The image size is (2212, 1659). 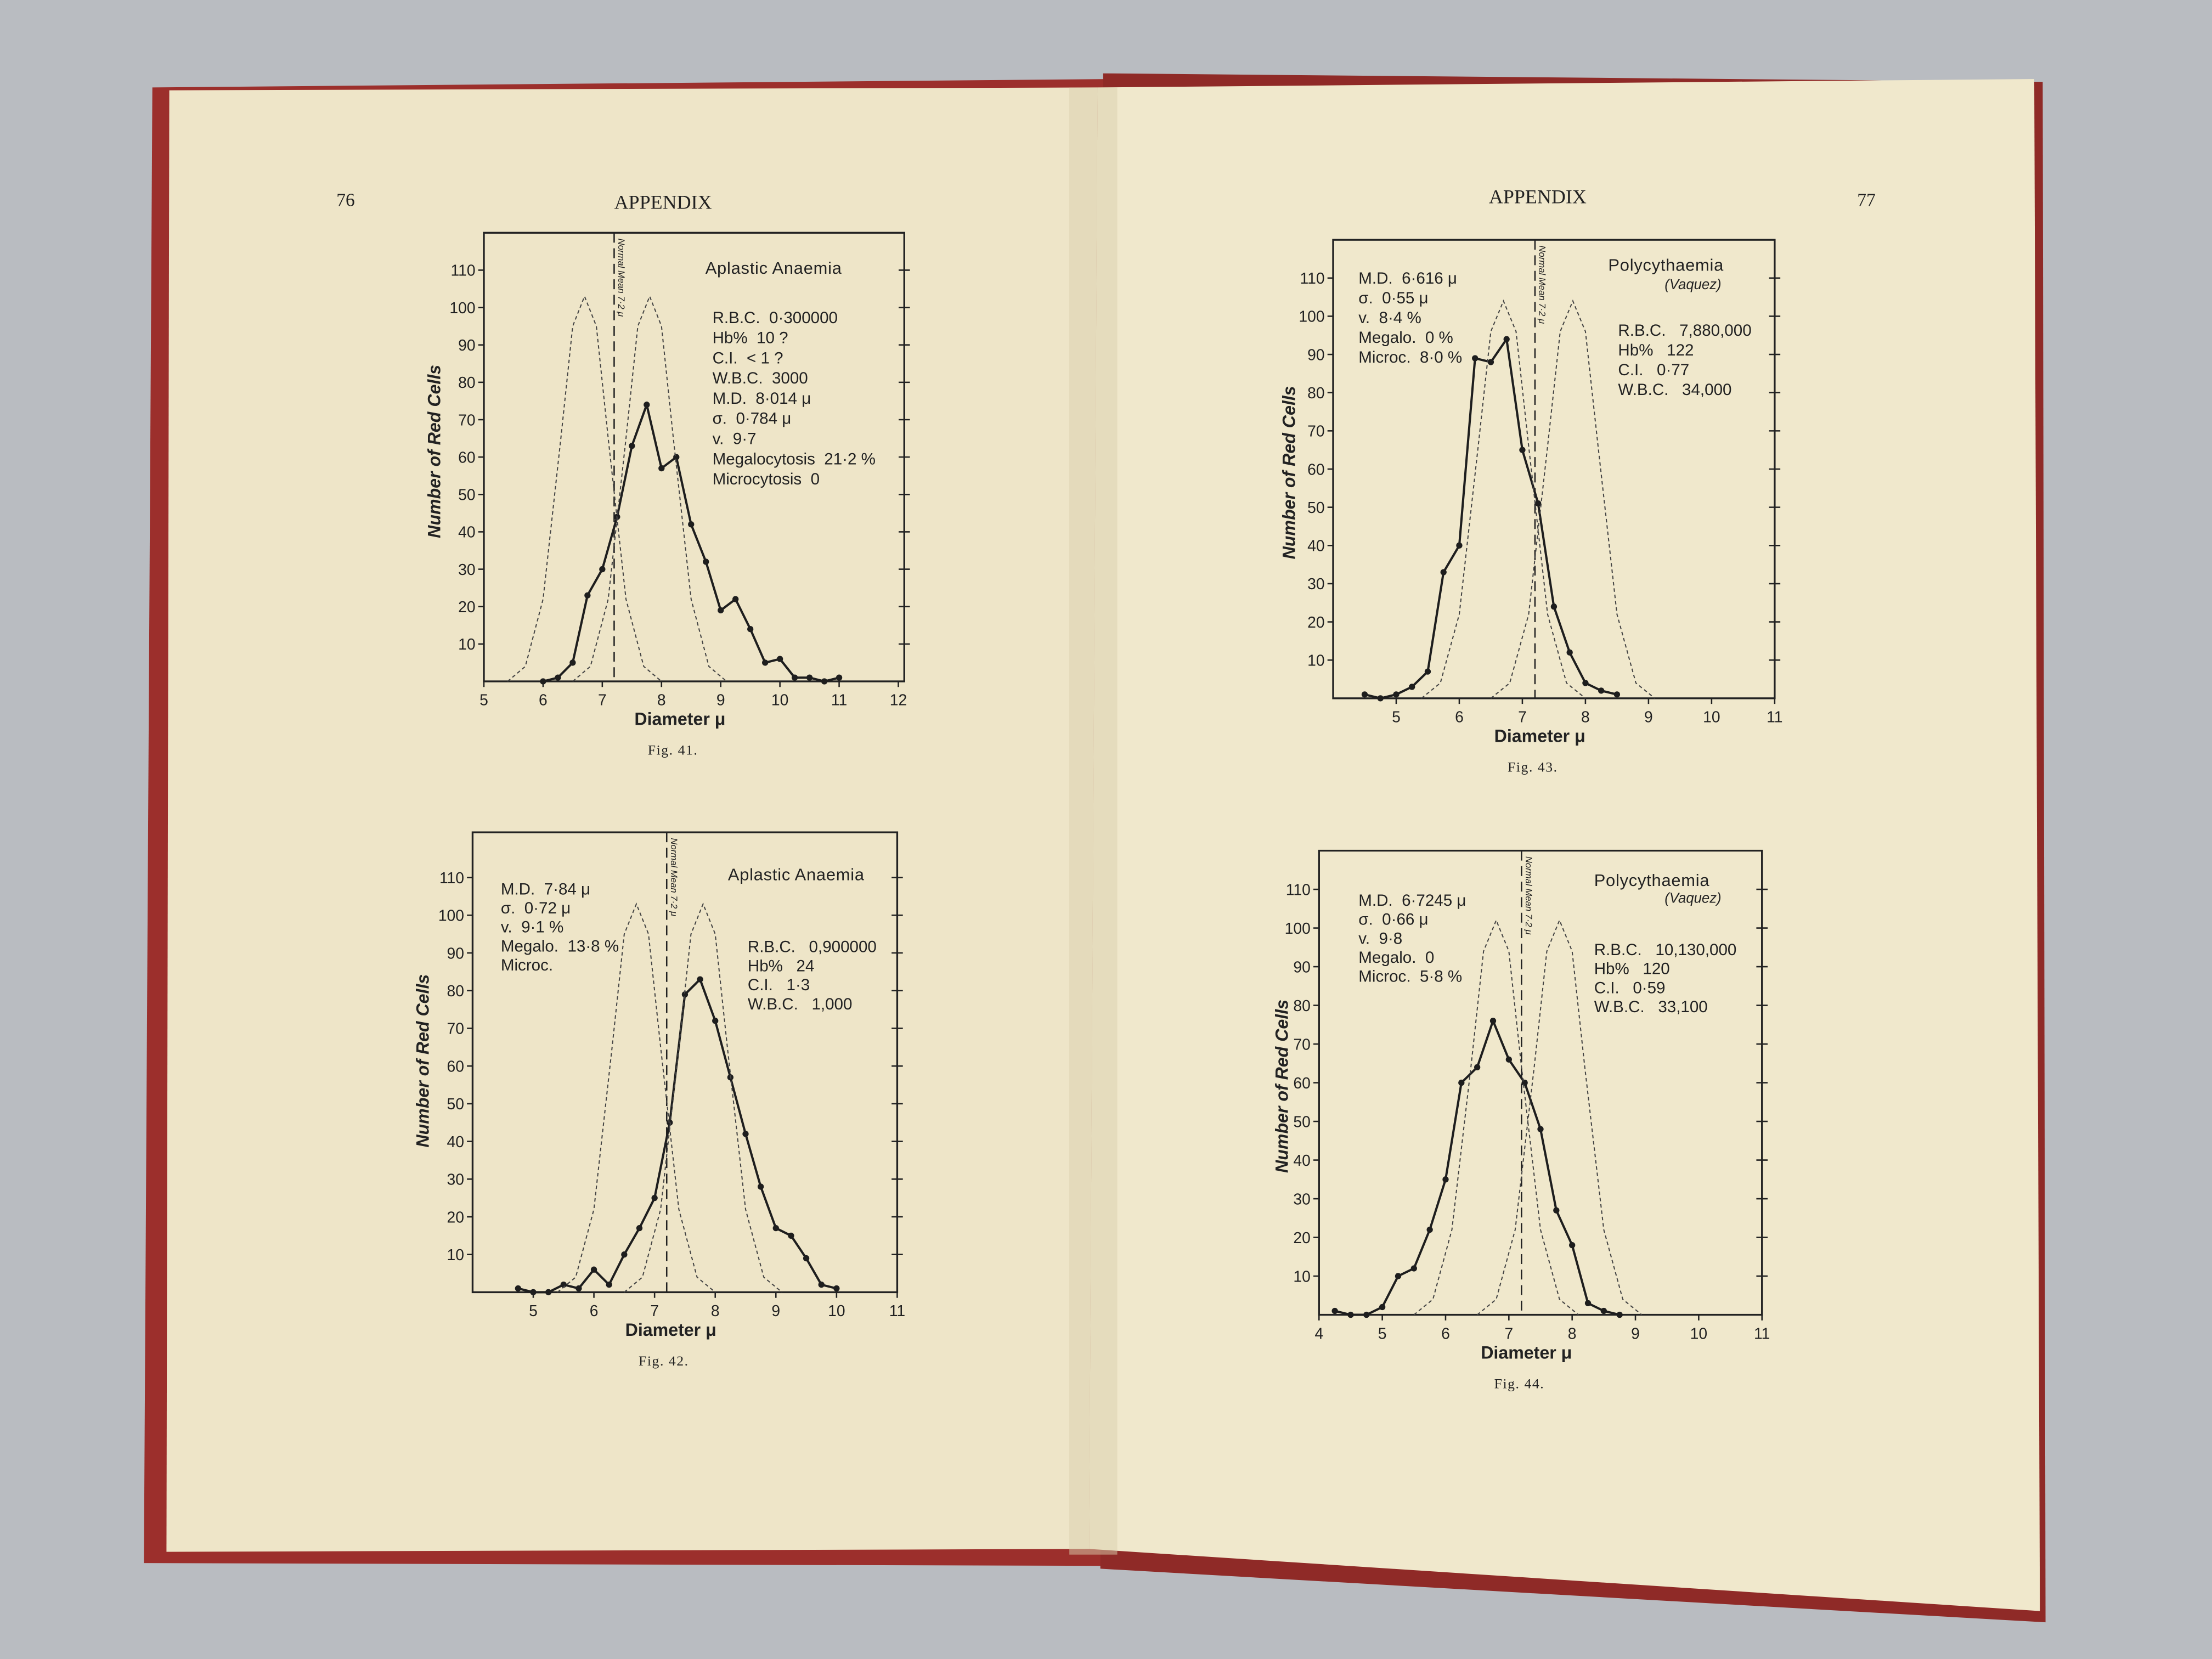 I want to click on annotation: C.I. 0·77, so click(x=1654, y=370).